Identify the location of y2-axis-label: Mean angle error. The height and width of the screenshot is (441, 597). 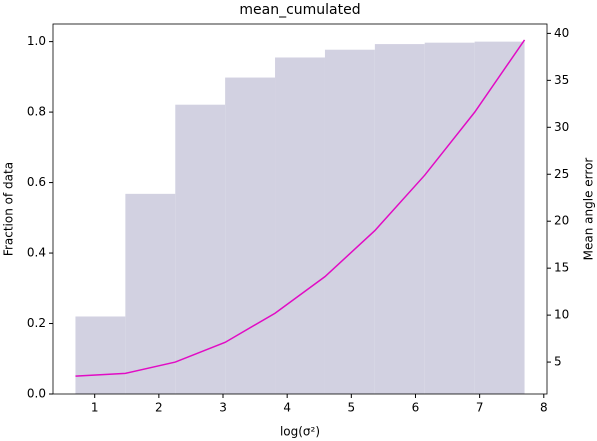
(589, 209).